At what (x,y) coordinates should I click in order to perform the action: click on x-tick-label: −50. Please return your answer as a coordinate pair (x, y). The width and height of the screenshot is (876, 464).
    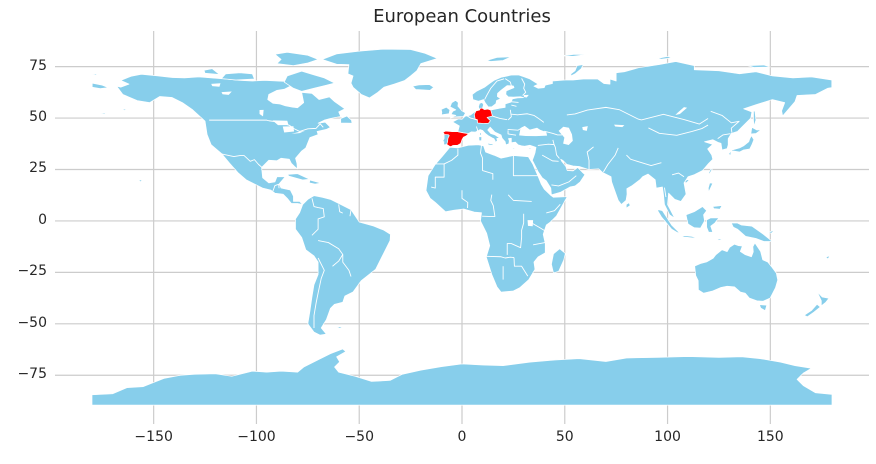
    Looking at the image, I should click on (359, 437).